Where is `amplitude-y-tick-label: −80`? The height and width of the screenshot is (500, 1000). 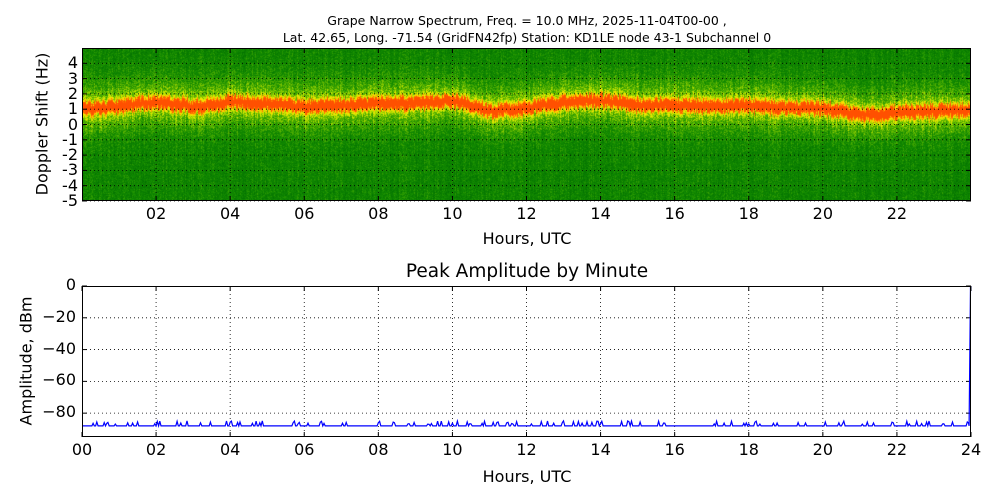
amplitude-y-tick-label: −80 is located at coordinates (59, 412).